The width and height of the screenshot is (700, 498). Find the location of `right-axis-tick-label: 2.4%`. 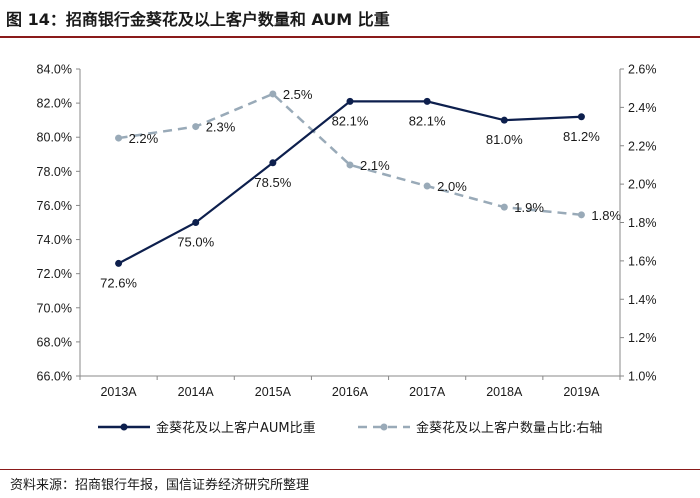

right-axis-tick-label: 2.4% is located at coordinates (642, 108).